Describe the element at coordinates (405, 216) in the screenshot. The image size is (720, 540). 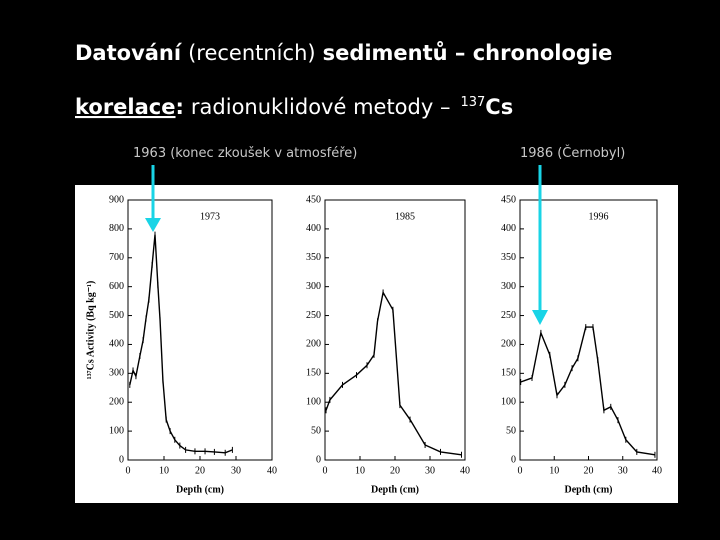
I see `chart-title: 1985` at that location.